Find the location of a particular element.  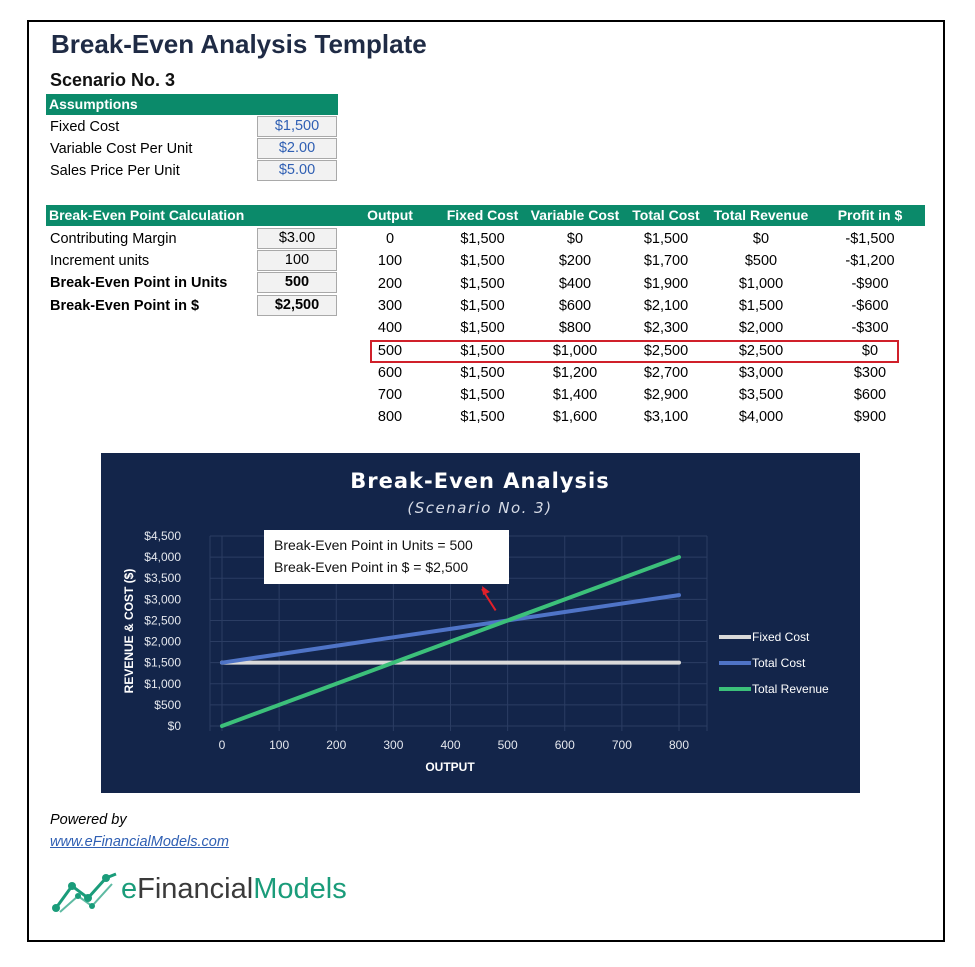

increment-units-value: 100 is located at coordinates (297, 260).